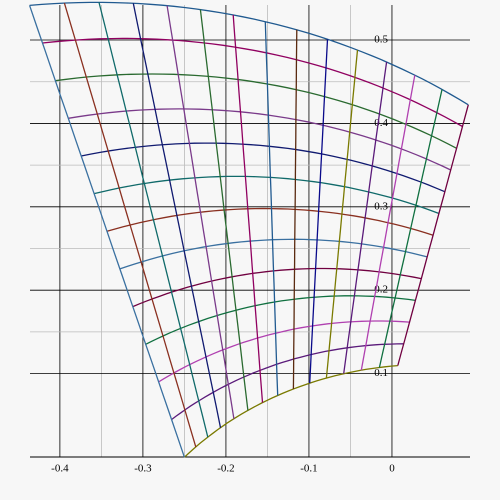 This screenshot has height=500, width=500. What do you see at coordinates (381, 206) in the screenshot?
I see `y-tick-label: 0.3` at bounding box center [381, 206].